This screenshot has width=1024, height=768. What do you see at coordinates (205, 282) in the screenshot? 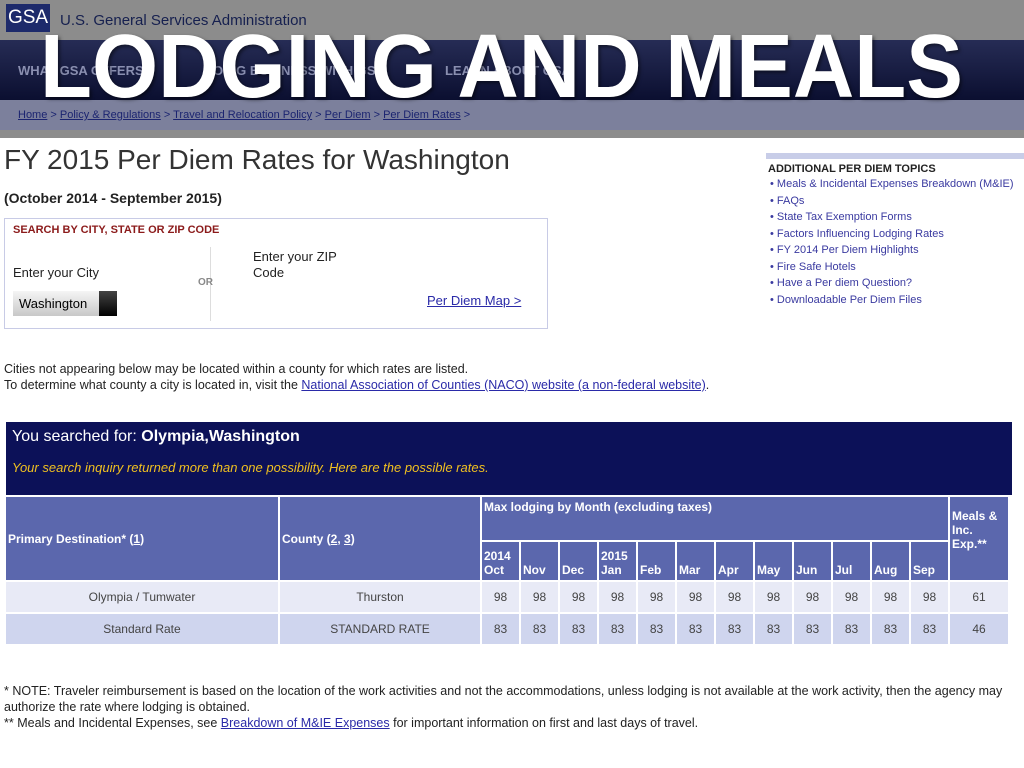
I see `or-label: OR` at bounding box center [205, 282].